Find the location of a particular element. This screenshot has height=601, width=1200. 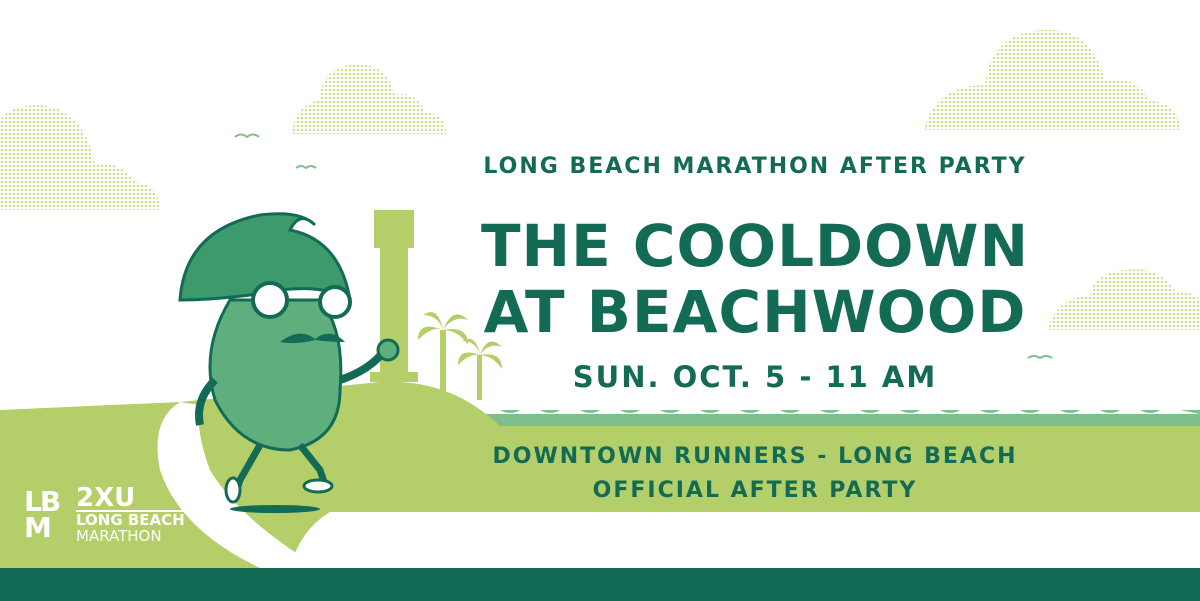

logo-mark: LB M is located at coordinates (42, 514).